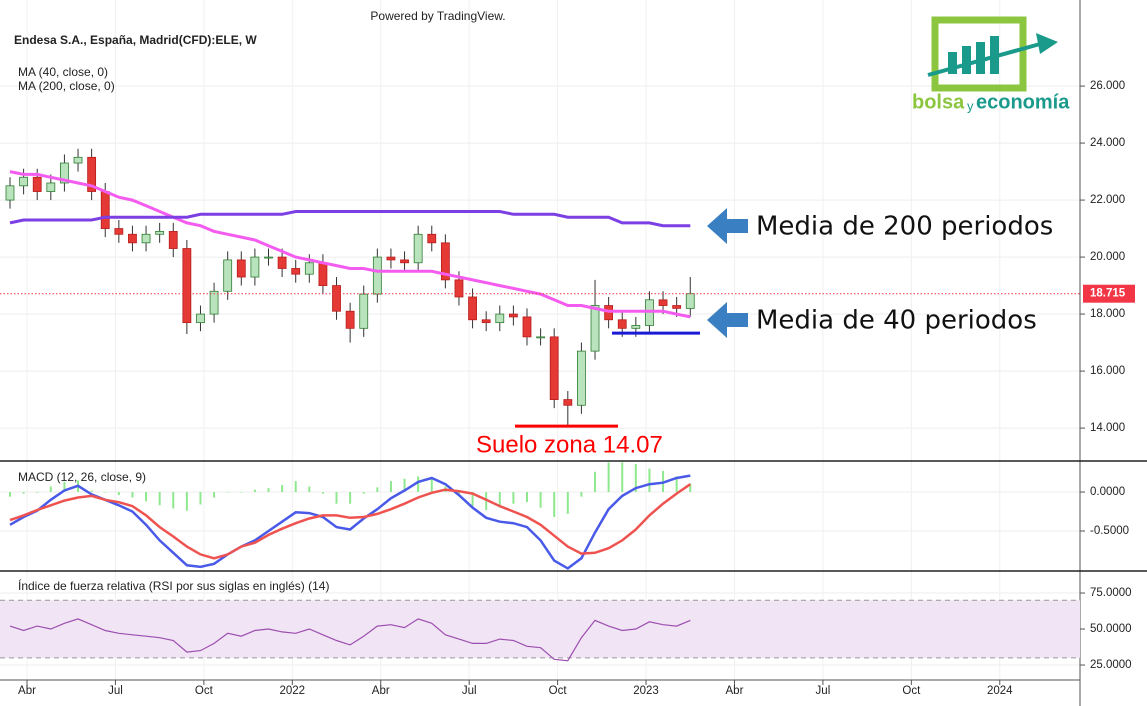 This screenshot has height=706, width=1147. Describe the element at coordinates (1107, 492) in the screenshot. I see `y-tick-label: 0.0000` at that location.